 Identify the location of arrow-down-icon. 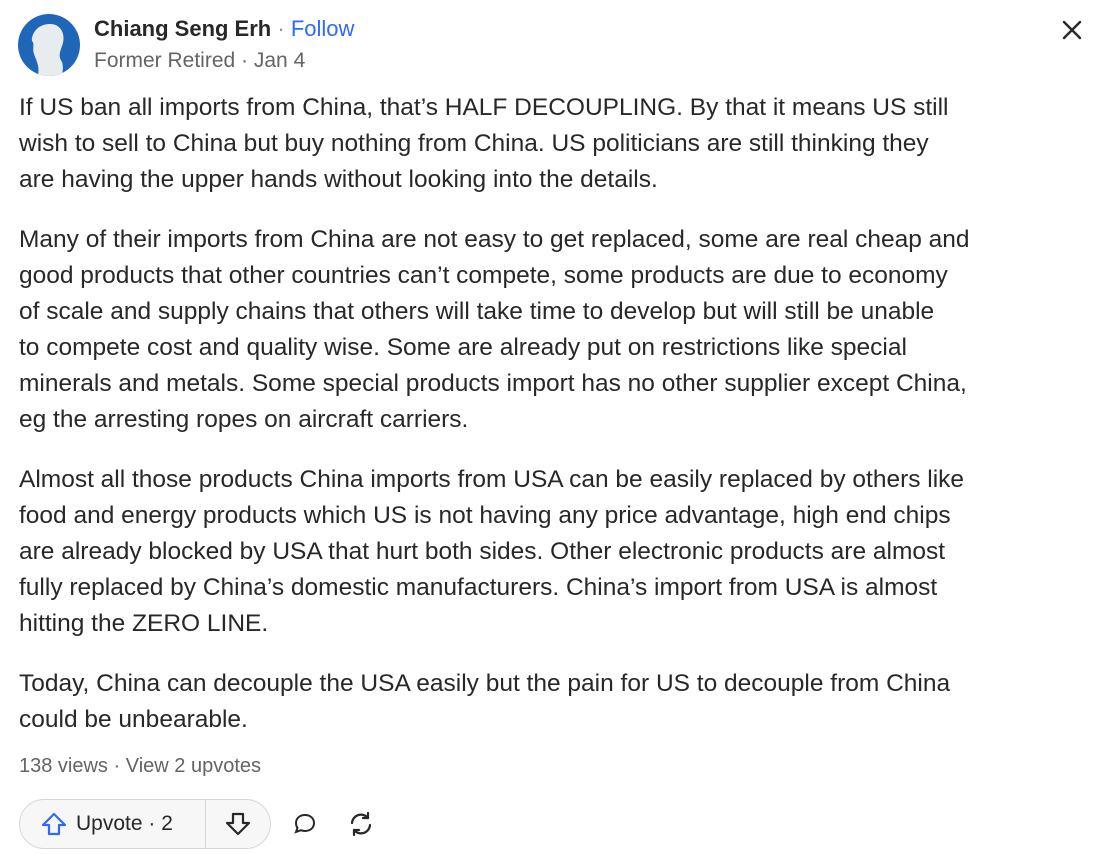
(238, 824).